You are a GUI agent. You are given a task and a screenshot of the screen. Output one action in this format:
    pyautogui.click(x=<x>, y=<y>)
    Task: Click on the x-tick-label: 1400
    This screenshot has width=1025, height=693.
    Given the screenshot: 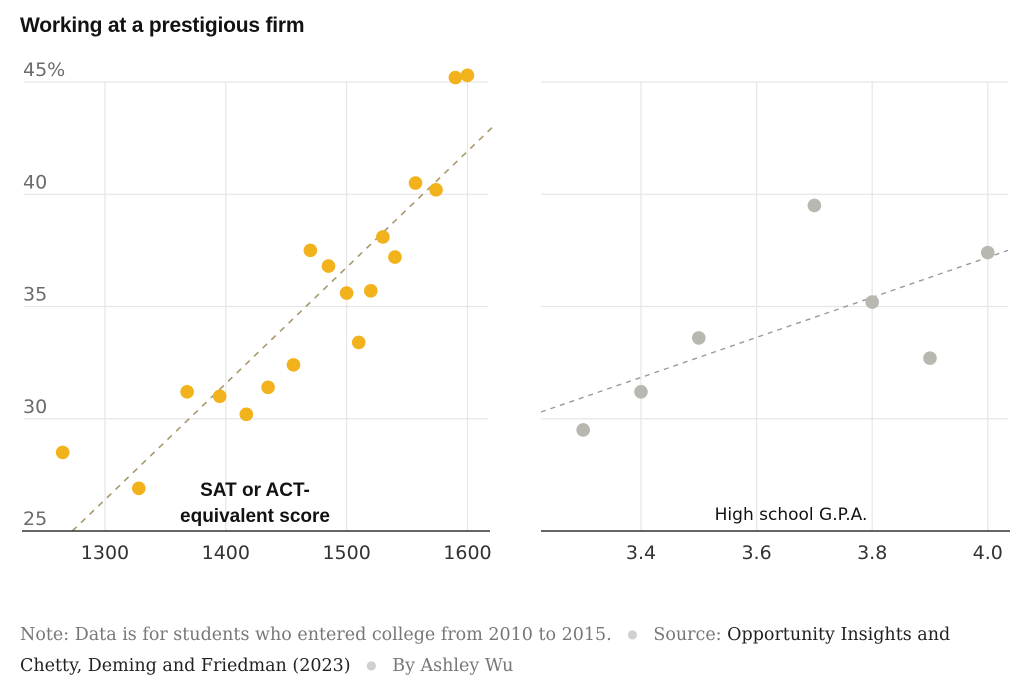 What is the action you would take?
    pyautogui.click(x=226, y=553)
    